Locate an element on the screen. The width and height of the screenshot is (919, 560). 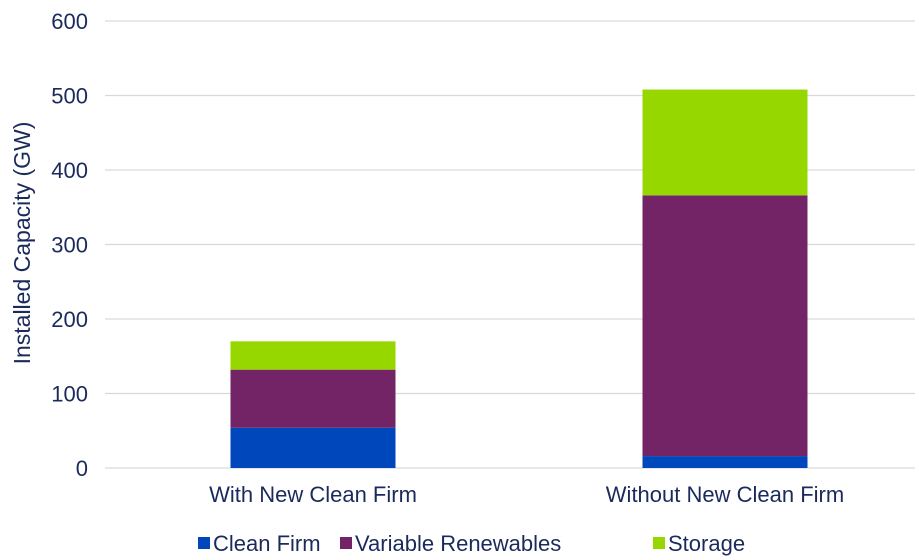
x-tick-label: With New Clean Firm is located at coordinates (313, 494).